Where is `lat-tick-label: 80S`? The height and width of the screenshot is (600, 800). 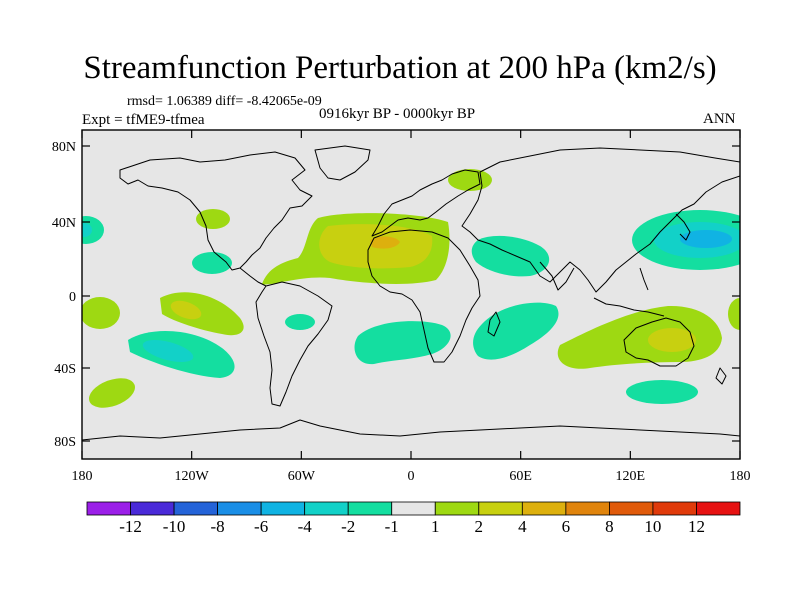 lat-tick-label: 80S is located at coordinates (65, 442).